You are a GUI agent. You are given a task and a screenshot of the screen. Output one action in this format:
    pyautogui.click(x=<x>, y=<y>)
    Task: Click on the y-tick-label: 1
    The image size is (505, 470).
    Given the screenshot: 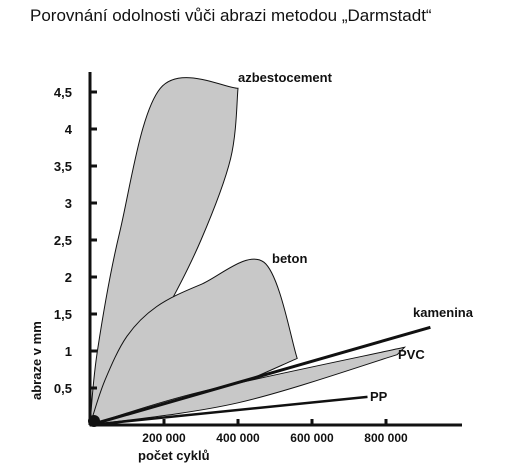 What is the action you would take?
    pyautogui.click(x=68, y=351)
    